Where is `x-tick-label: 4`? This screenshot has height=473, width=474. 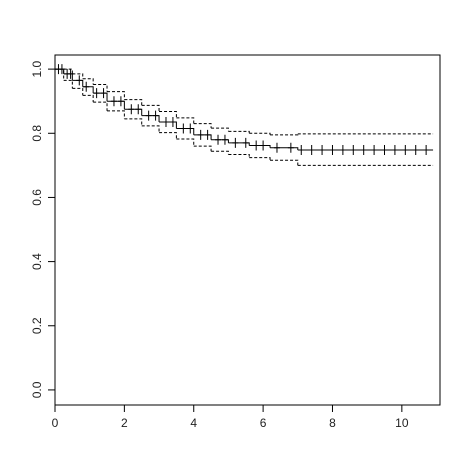 x-tick-label: 4 is located at coordinates (193, 423).